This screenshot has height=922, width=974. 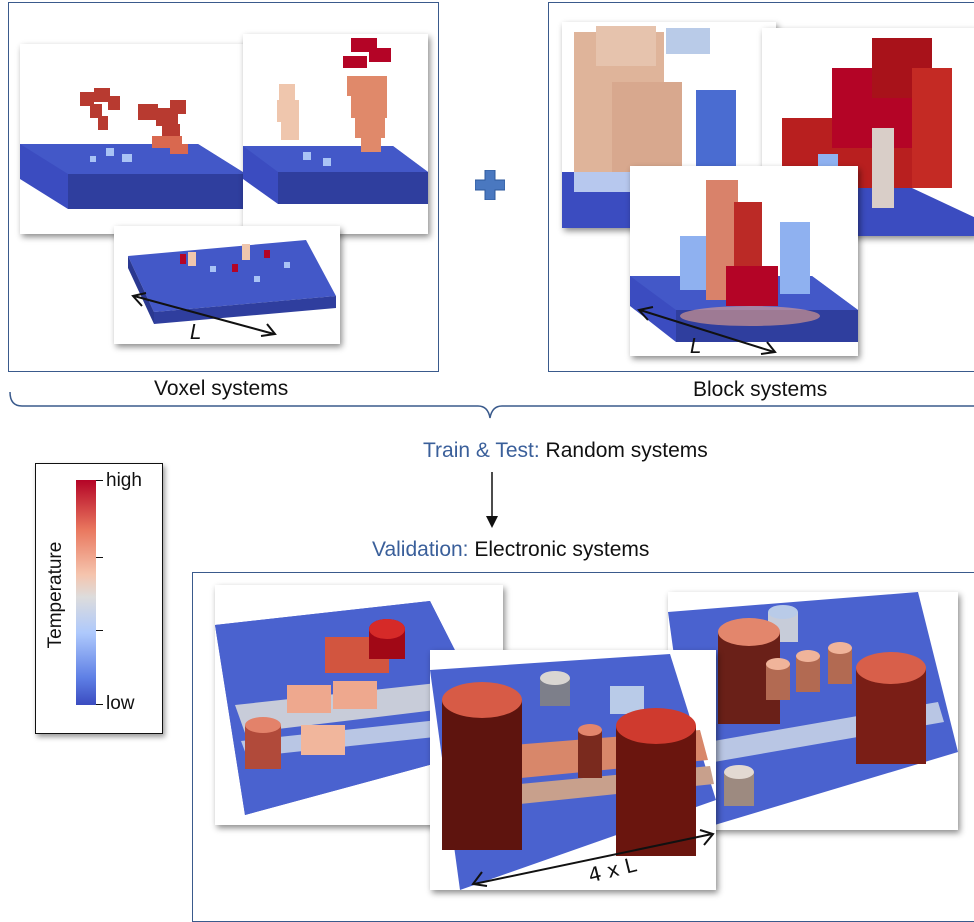 I want to click on block-length-arrow, so click(x=707, y=330).